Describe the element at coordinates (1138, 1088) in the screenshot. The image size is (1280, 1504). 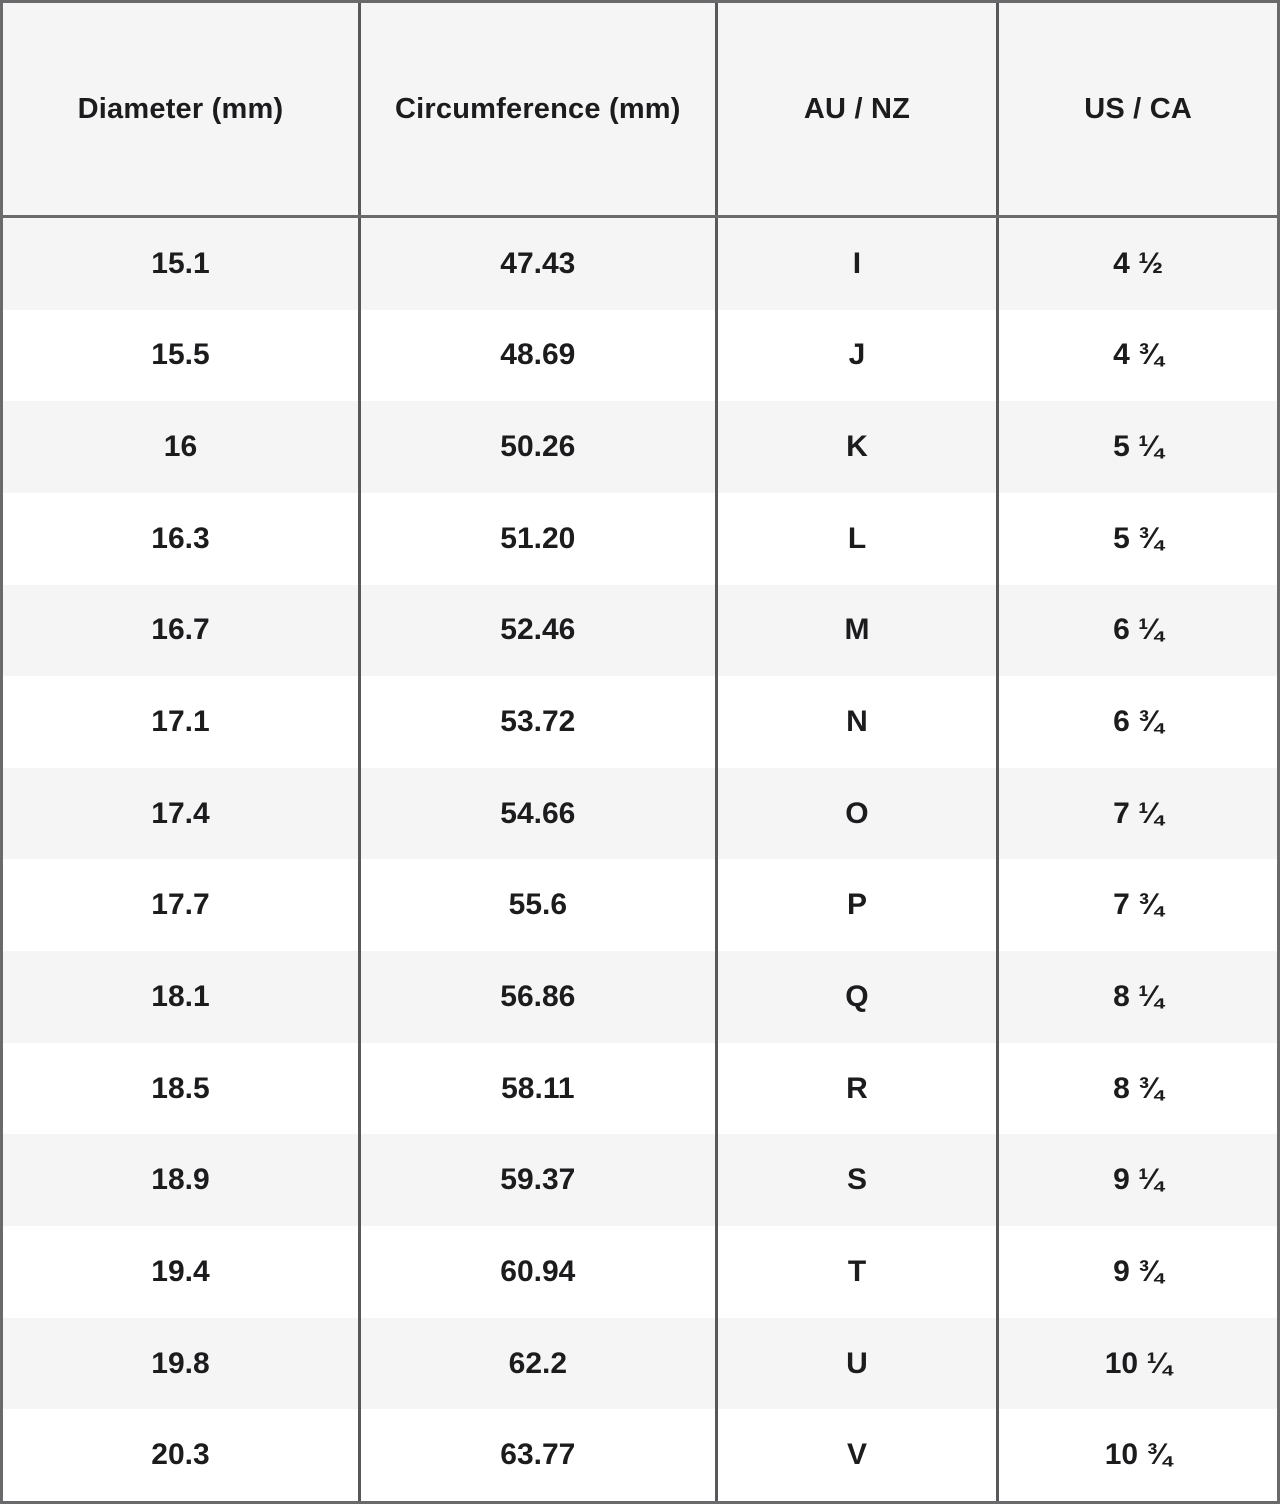
I see `us-ca-size-cell: 8 ¾` at that location.